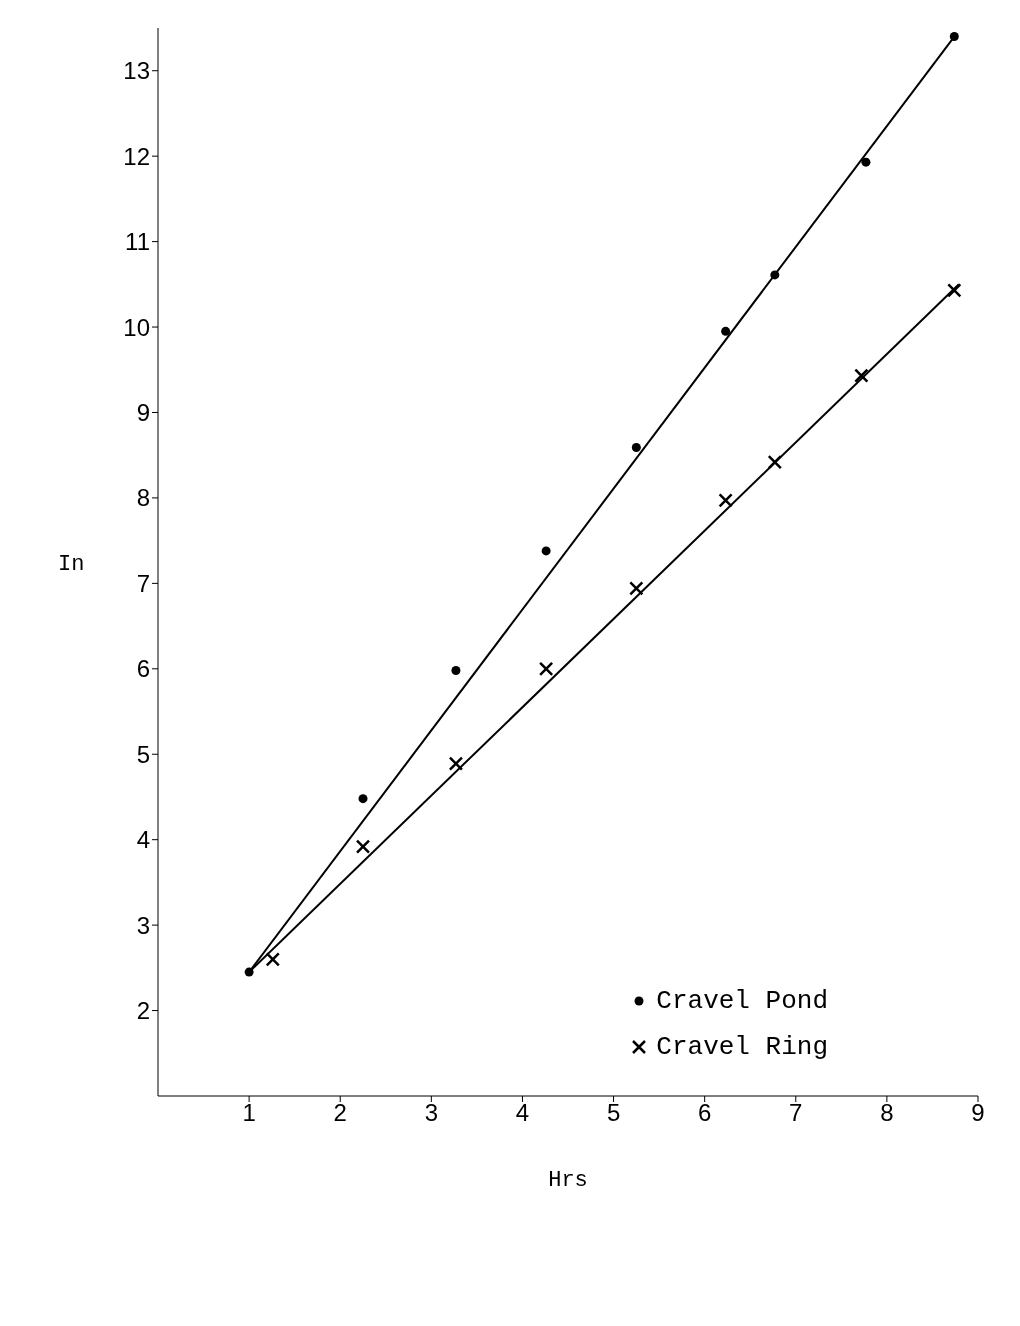  I want to click on y-tick-label: 7, so click(143, 583).